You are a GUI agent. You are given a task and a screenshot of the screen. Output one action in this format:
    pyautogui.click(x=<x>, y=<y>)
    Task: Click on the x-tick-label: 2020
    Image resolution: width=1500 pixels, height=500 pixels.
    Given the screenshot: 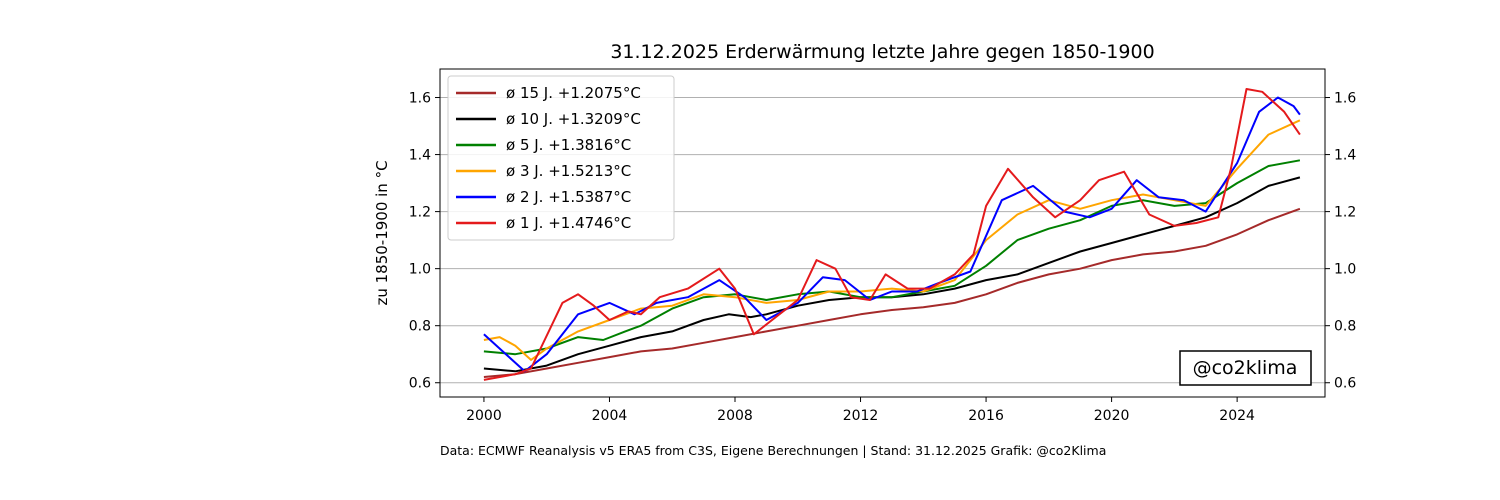 What is the action you would take?
    pyautogui.click(x=1112, y=416)
    